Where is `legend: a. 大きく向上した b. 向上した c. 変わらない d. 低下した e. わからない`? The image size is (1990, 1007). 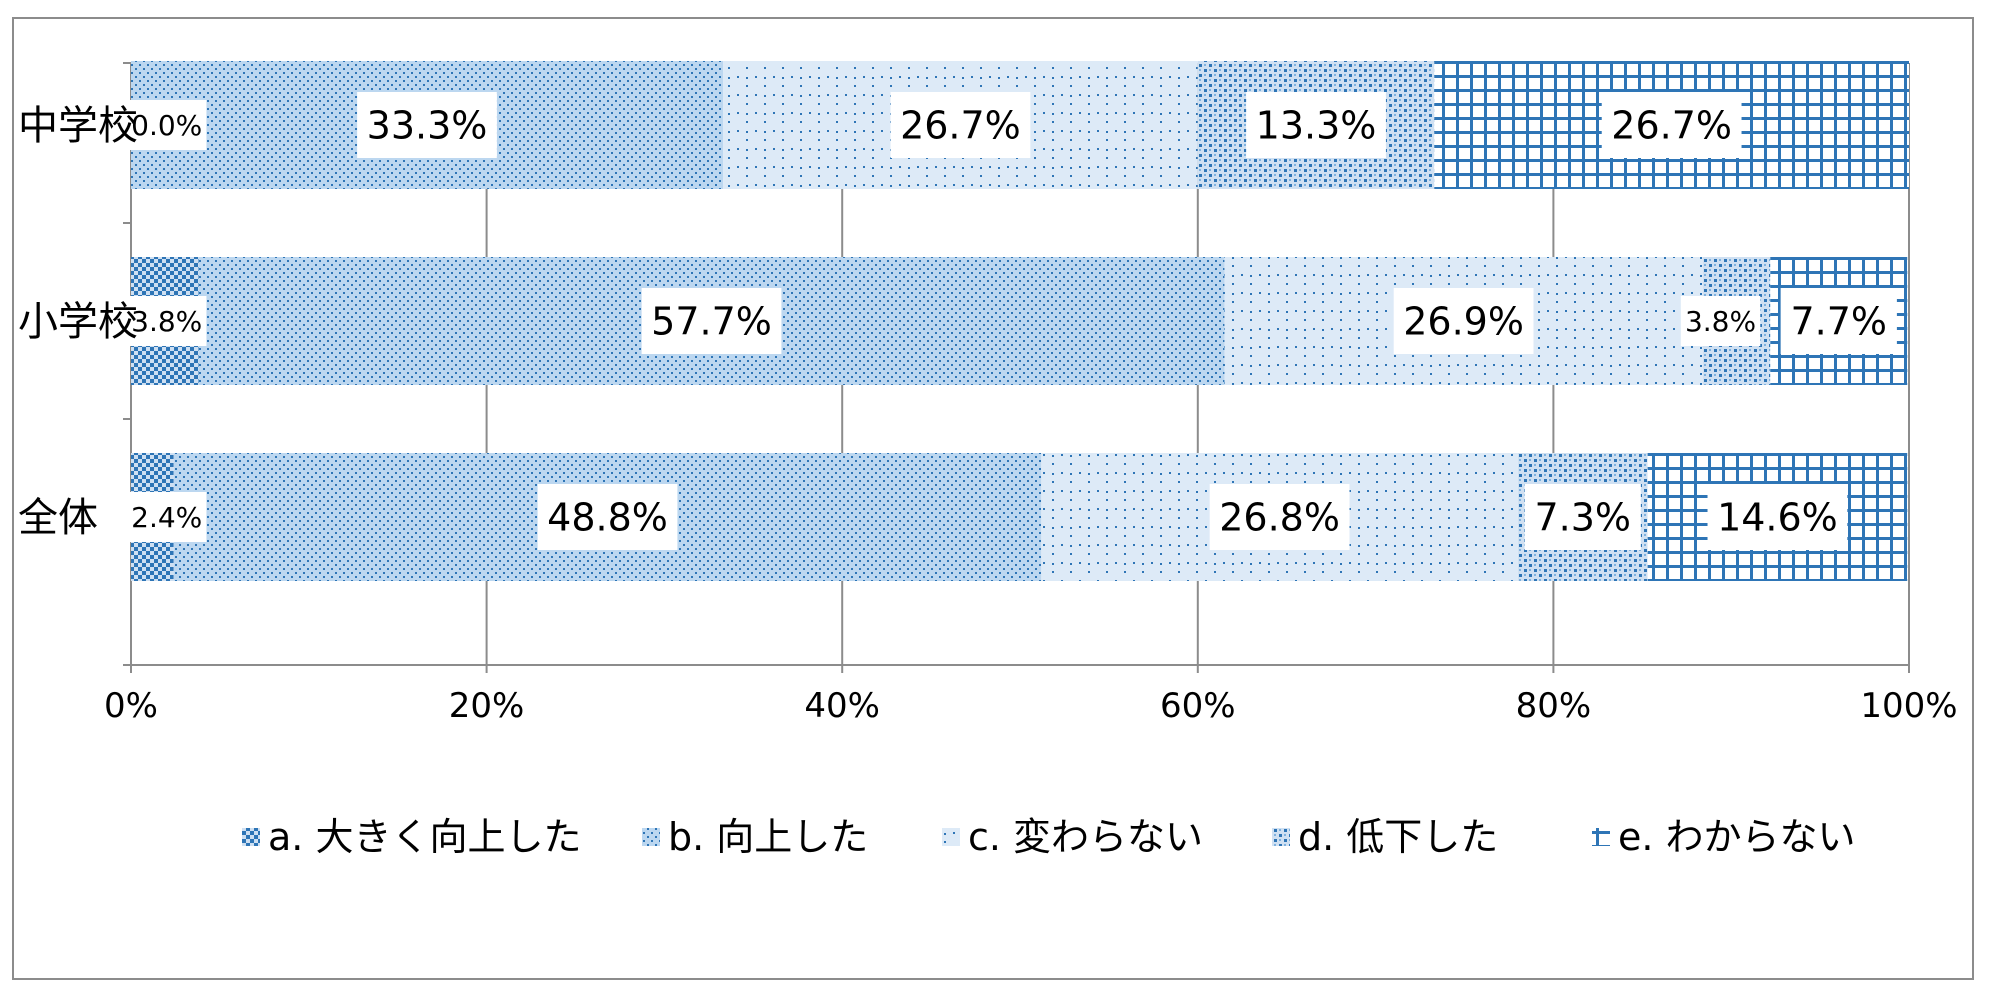
legend: a. 大きく向上した b. 向上した c. 変わらない d. 低下した e. わからない is located at coordinates (1049, 837).